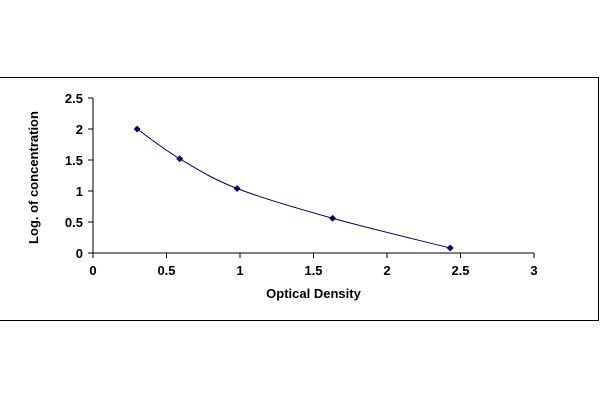 This screenshot has width=600, height=400. Describe the element at coordinates (79, 253) in the screenshot. I see `y-tick-label: 0` at that location.